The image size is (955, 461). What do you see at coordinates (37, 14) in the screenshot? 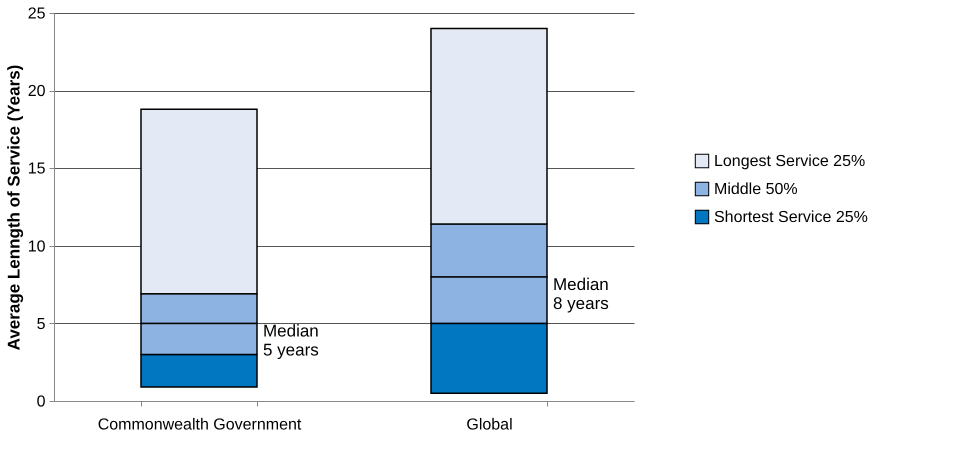
I see `y-tick-label: 25` at bounding box center [37, 14].